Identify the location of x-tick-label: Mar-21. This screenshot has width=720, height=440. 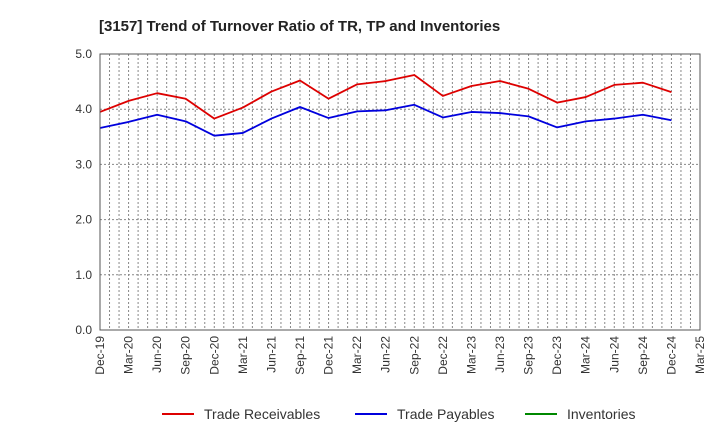
(243, 355).